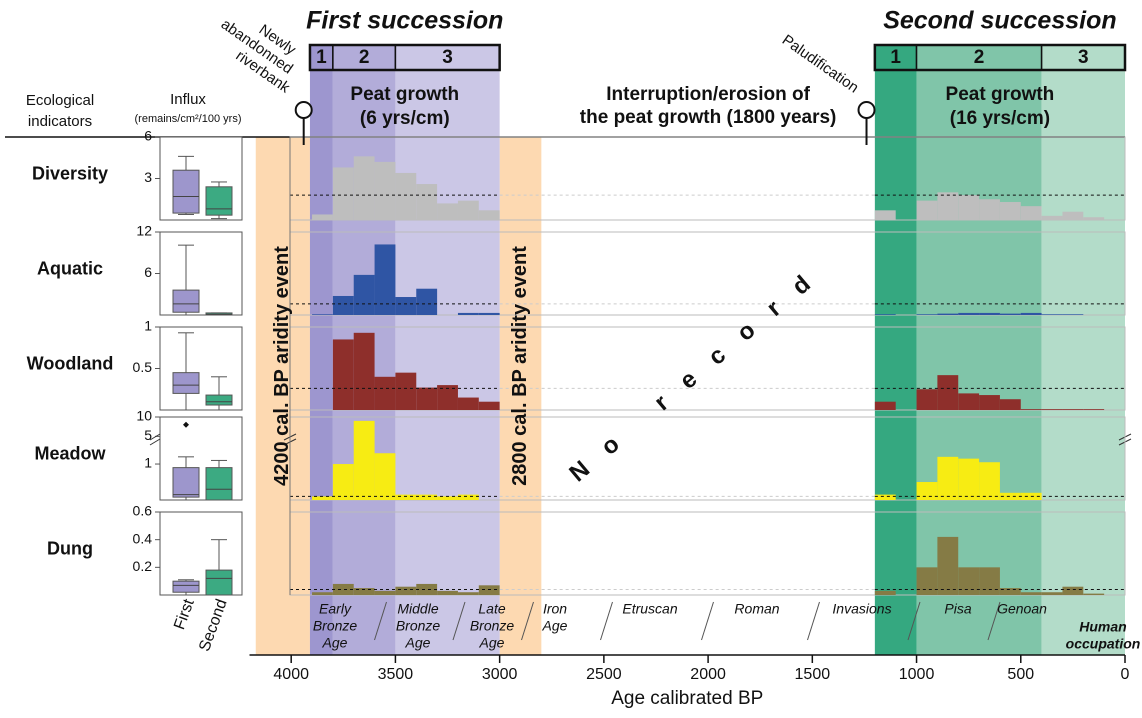 This screenshot has width=1142, height=718. I want to click on period-label: Etruscan, so click(649, 609).